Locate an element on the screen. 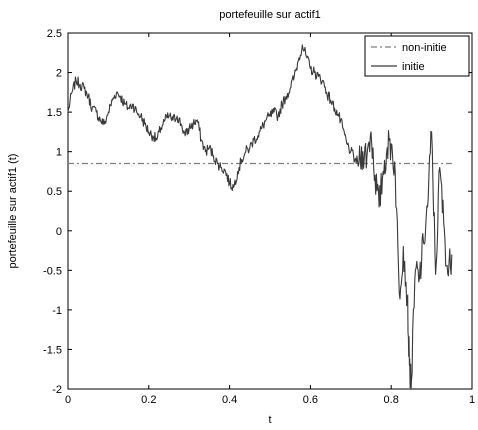  x-tick-label: 0.4 is located at coordinates (229, 400).